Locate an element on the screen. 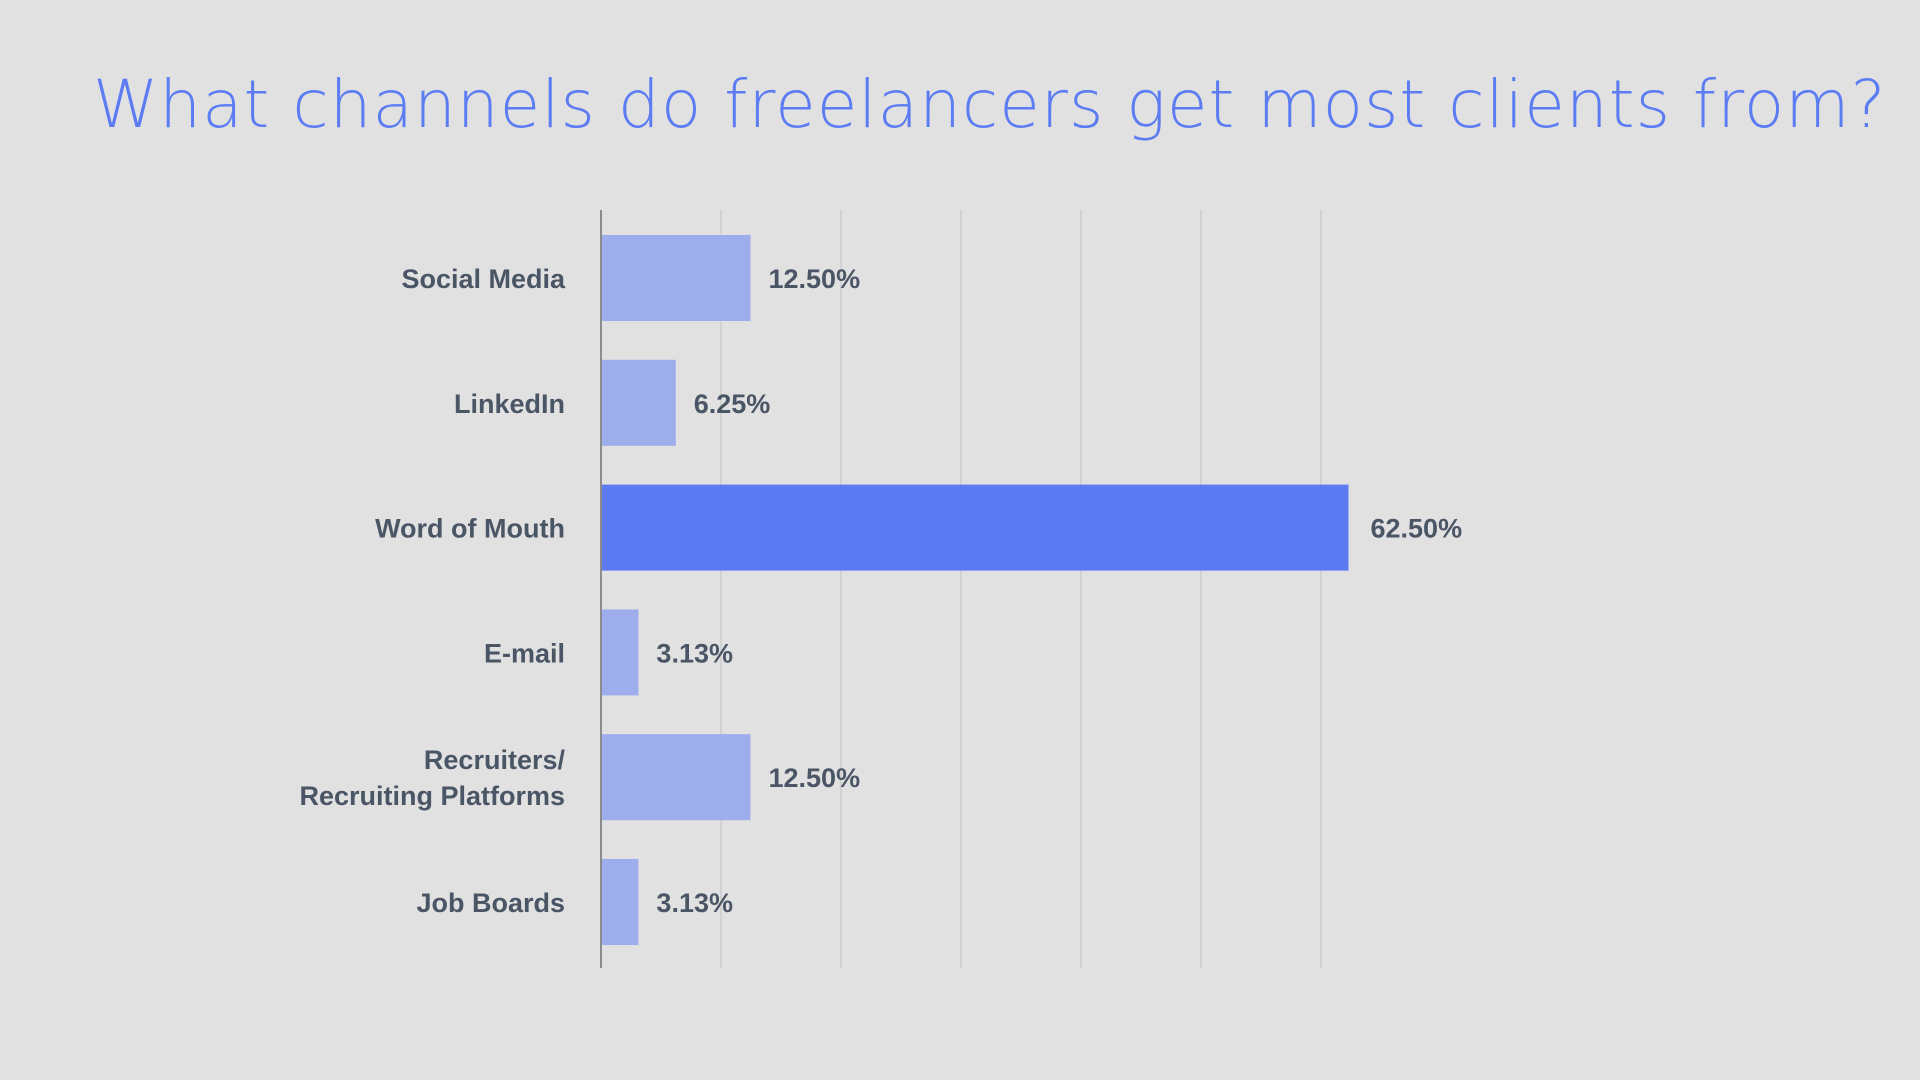 The image size is (1920, 1080). category-label: Recruiting Platforms is located at coordinates (432, 796).